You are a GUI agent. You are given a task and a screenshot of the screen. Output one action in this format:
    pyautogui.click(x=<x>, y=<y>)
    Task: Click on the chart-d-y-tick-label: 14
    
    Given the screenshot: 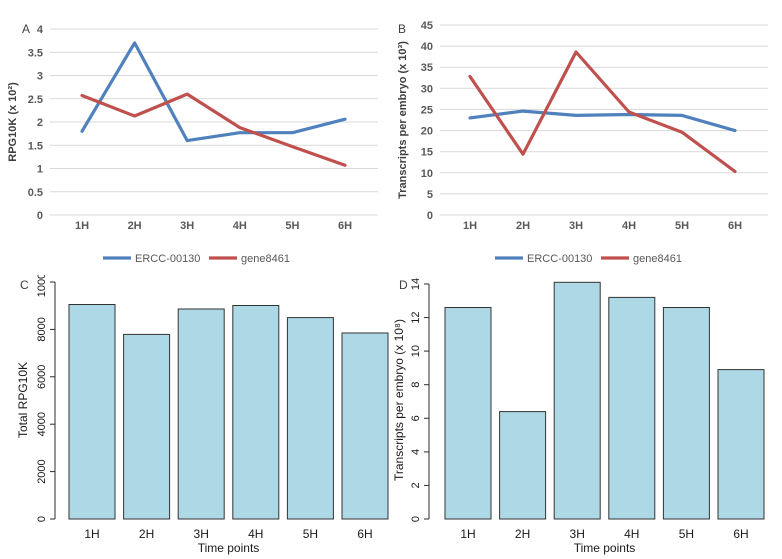 What is the action you would take?
    pyautogui.click(x=416, y=284)
    